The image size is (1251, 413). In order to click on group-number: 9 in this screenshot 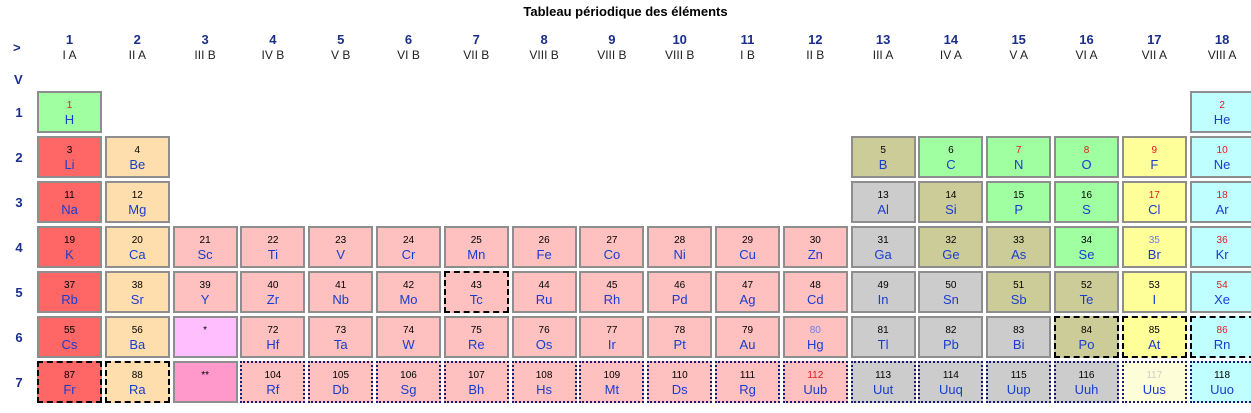, I will do `click(612, 39)`.